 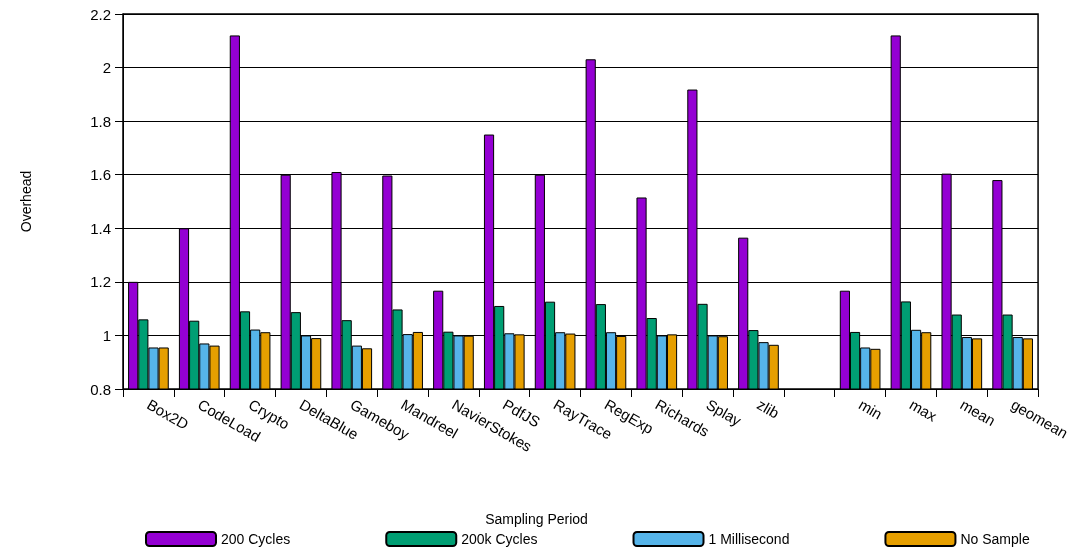 I want to click on legend-title: Sampling Period, so click(x=536, y=519).